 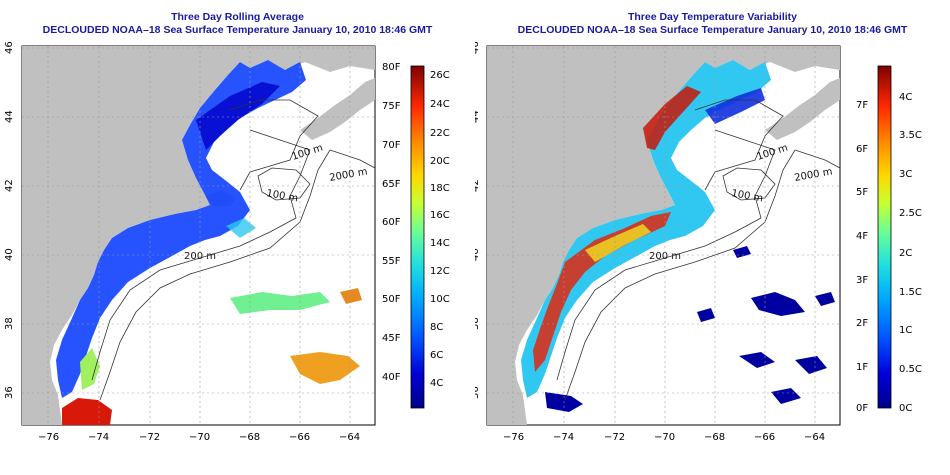 What do you see at coordinates (238, 116) in the screenshot?
I see `sst-deep-blue-patch` at bounding box center [238, 116].